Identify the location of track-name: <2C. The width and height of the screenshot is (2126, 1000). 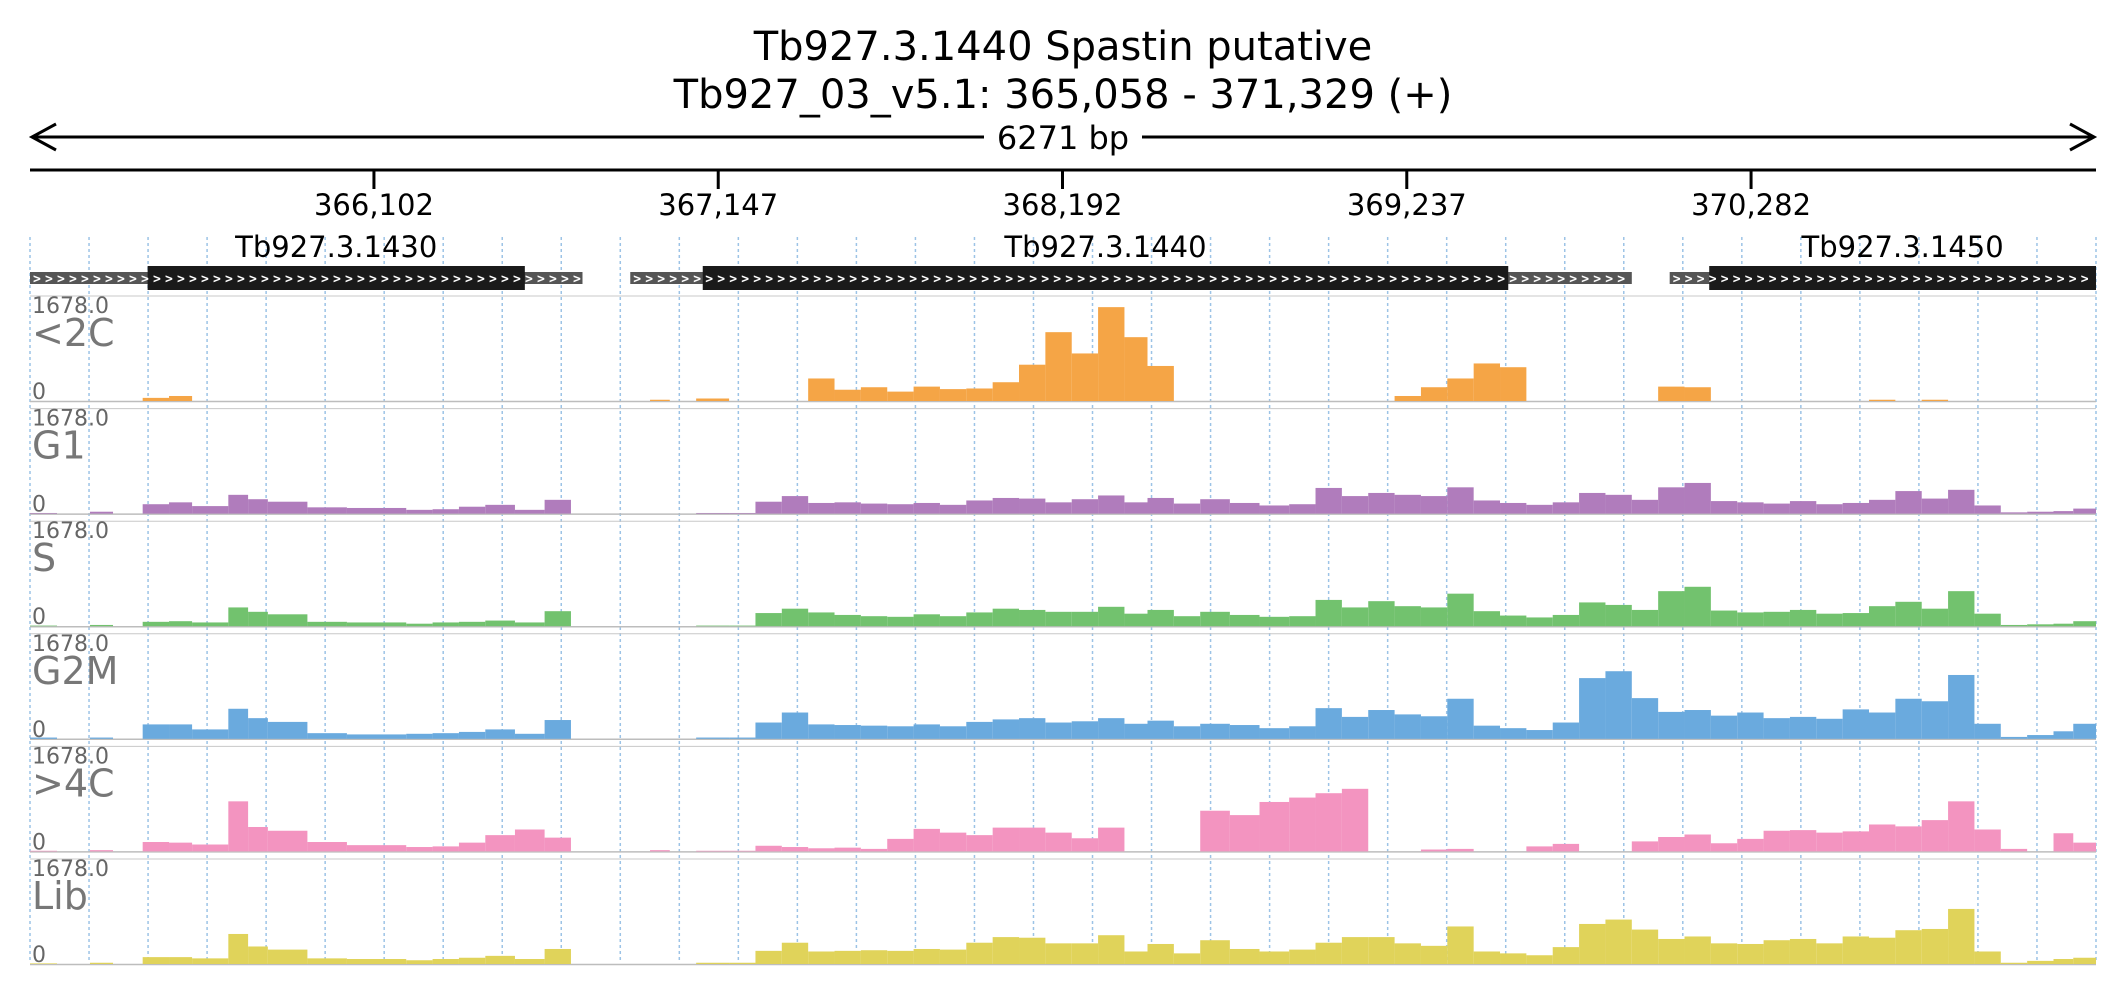
(73, 333).